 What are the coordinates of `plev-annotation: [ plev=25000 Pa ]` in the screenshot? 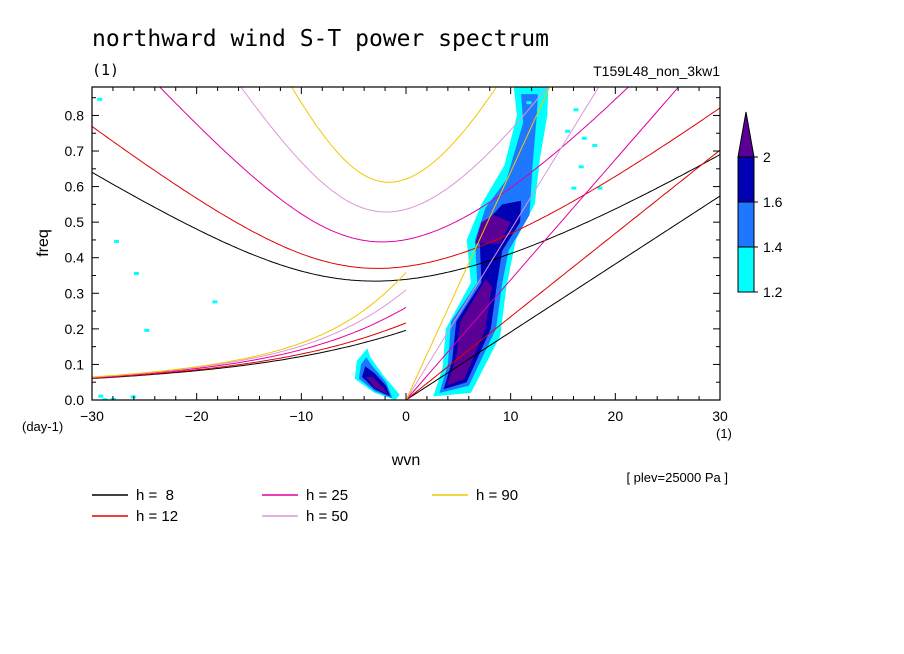 It's located at (677, 477).